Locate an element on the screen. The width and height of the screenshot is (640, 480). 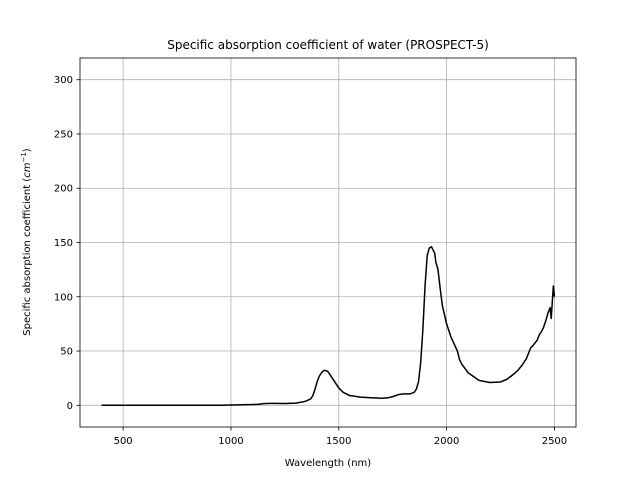
x-tick-label: 1000 is located at coordinates (230, 441).